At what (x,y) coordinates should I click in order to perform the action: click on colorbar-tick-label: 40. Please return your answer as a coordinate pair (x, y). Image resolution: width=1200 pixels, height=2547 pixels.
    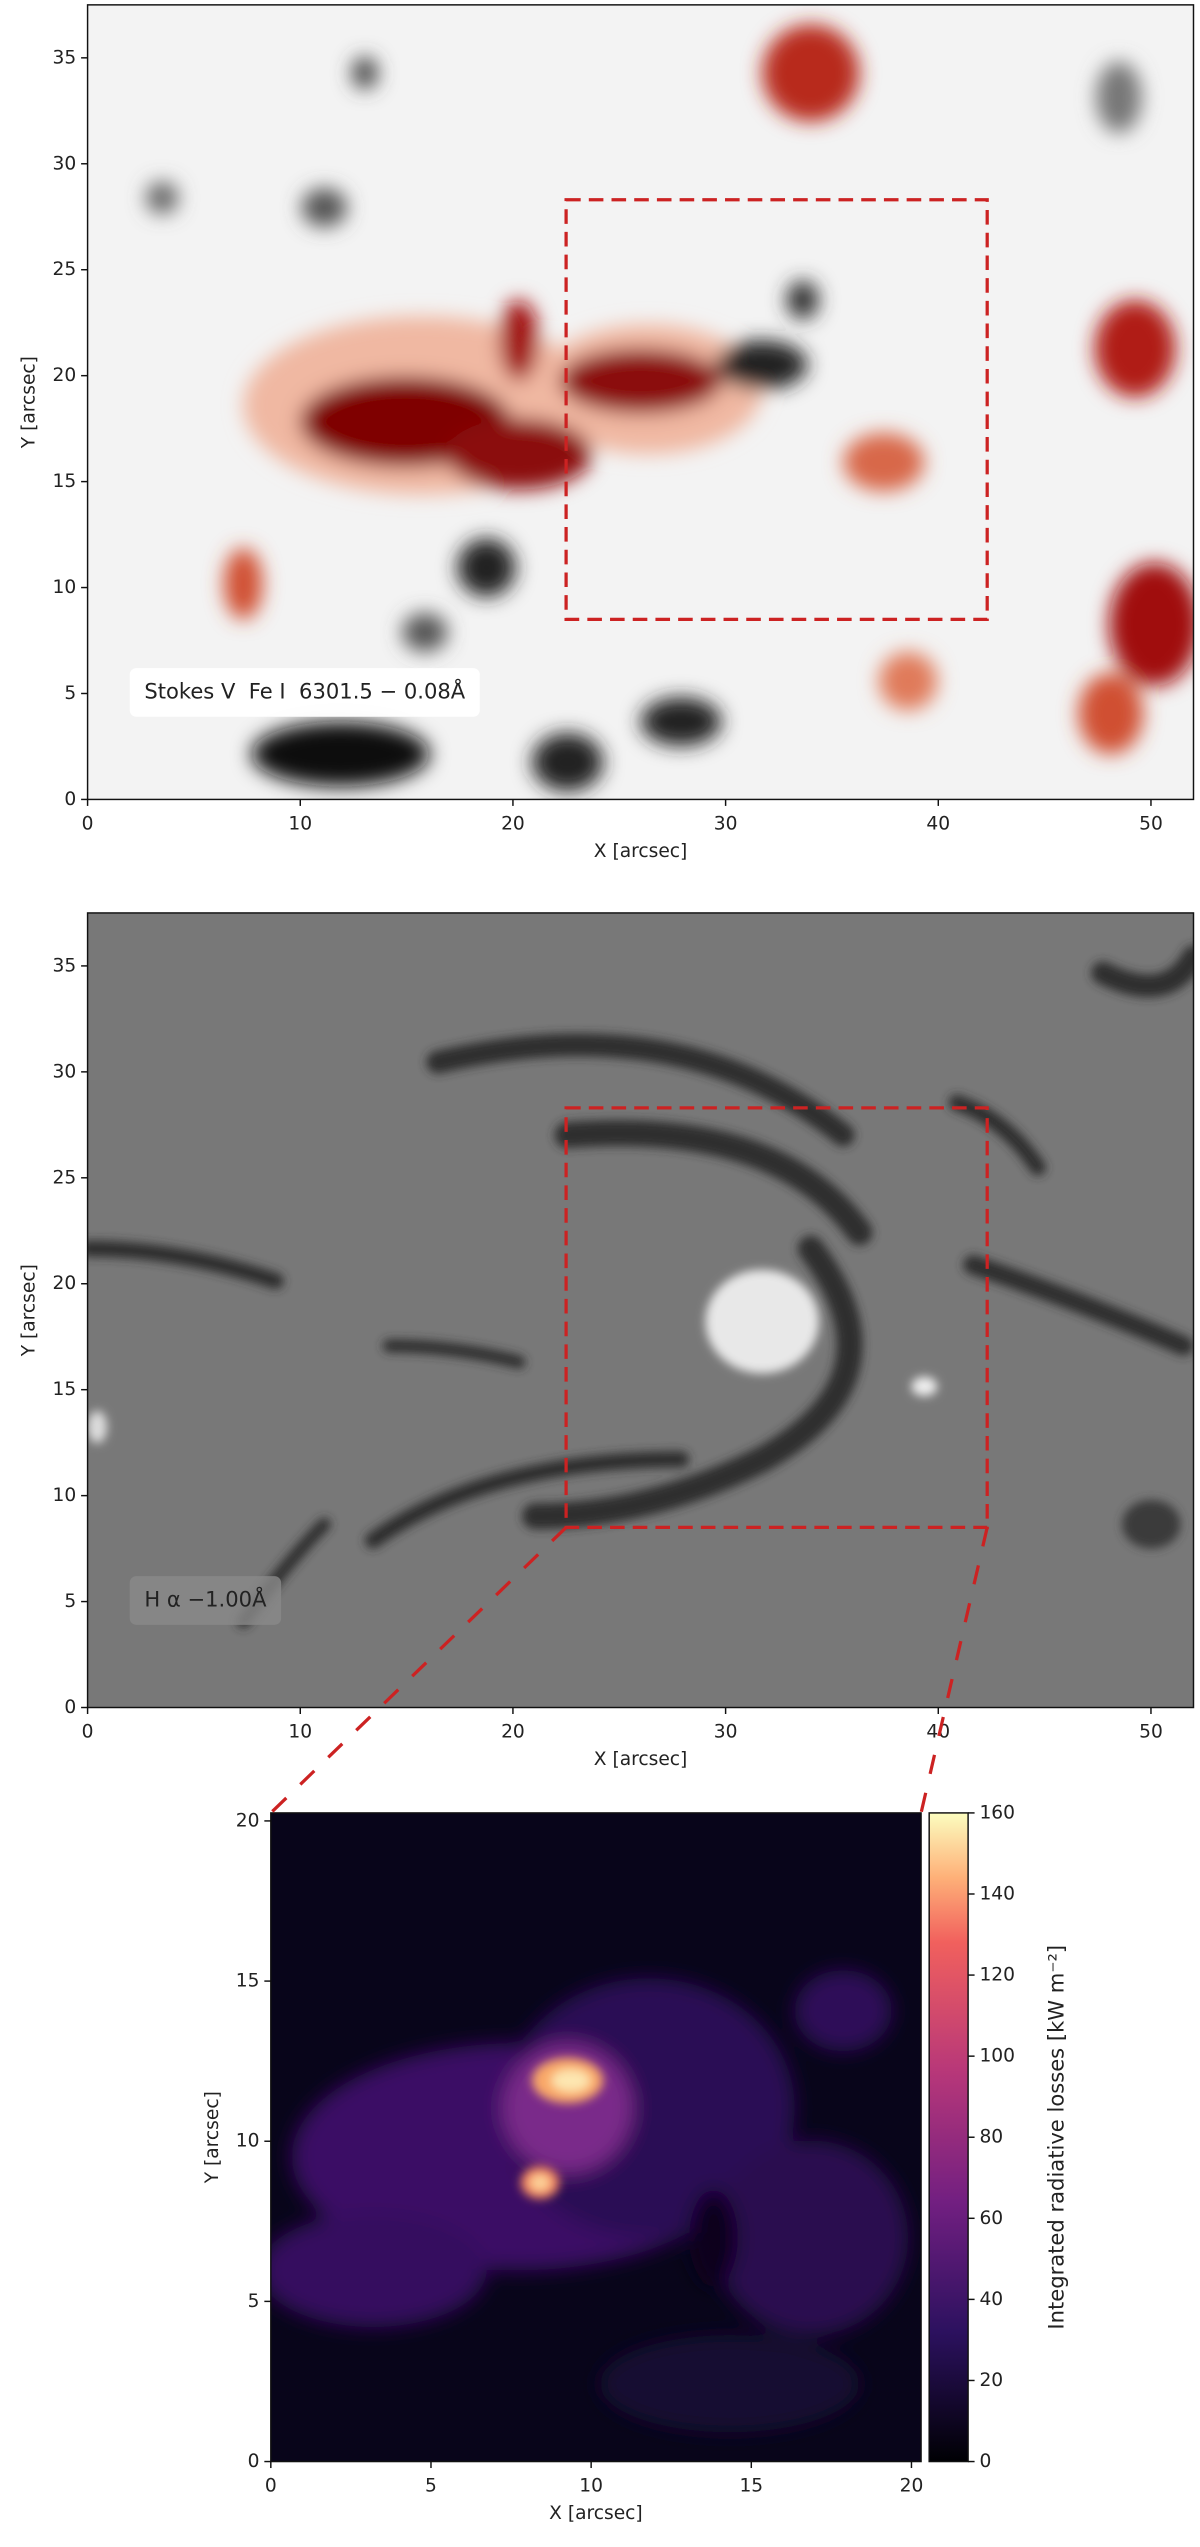
    Looking at the image, I should click on (991, 2299).